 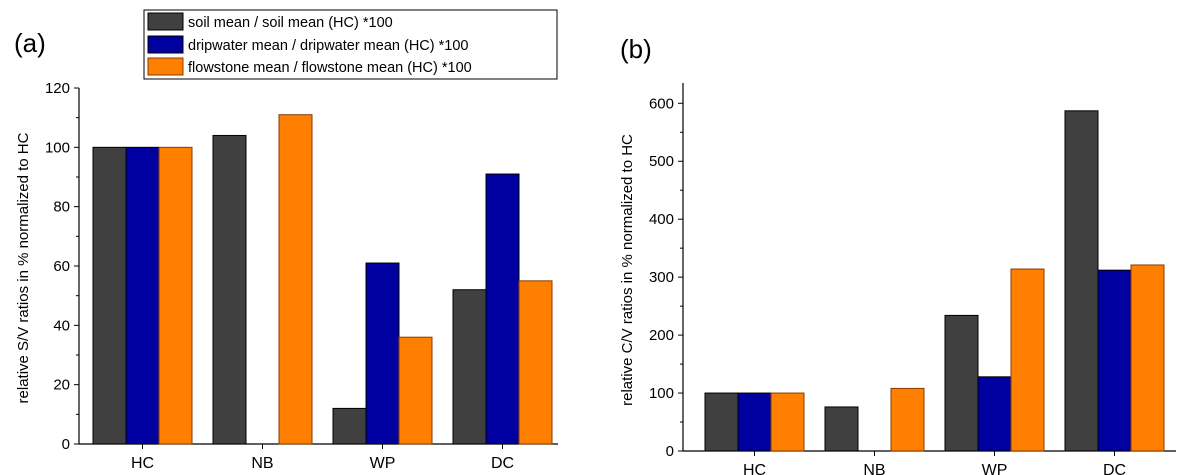 What do you see at coordinates (142, 463) in the screenshot?
I see `x-tick-label-hc-a: HC` at bounding box center [142, 463].